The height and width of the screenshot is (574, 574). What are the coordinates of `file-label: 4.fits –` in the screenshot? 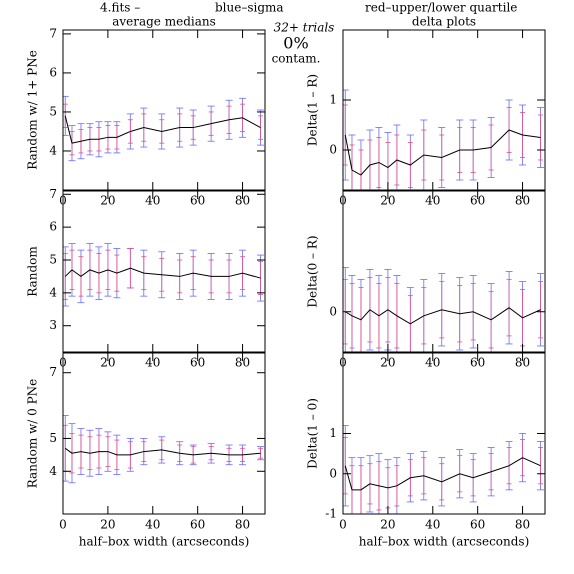 It's located at (120, 8).